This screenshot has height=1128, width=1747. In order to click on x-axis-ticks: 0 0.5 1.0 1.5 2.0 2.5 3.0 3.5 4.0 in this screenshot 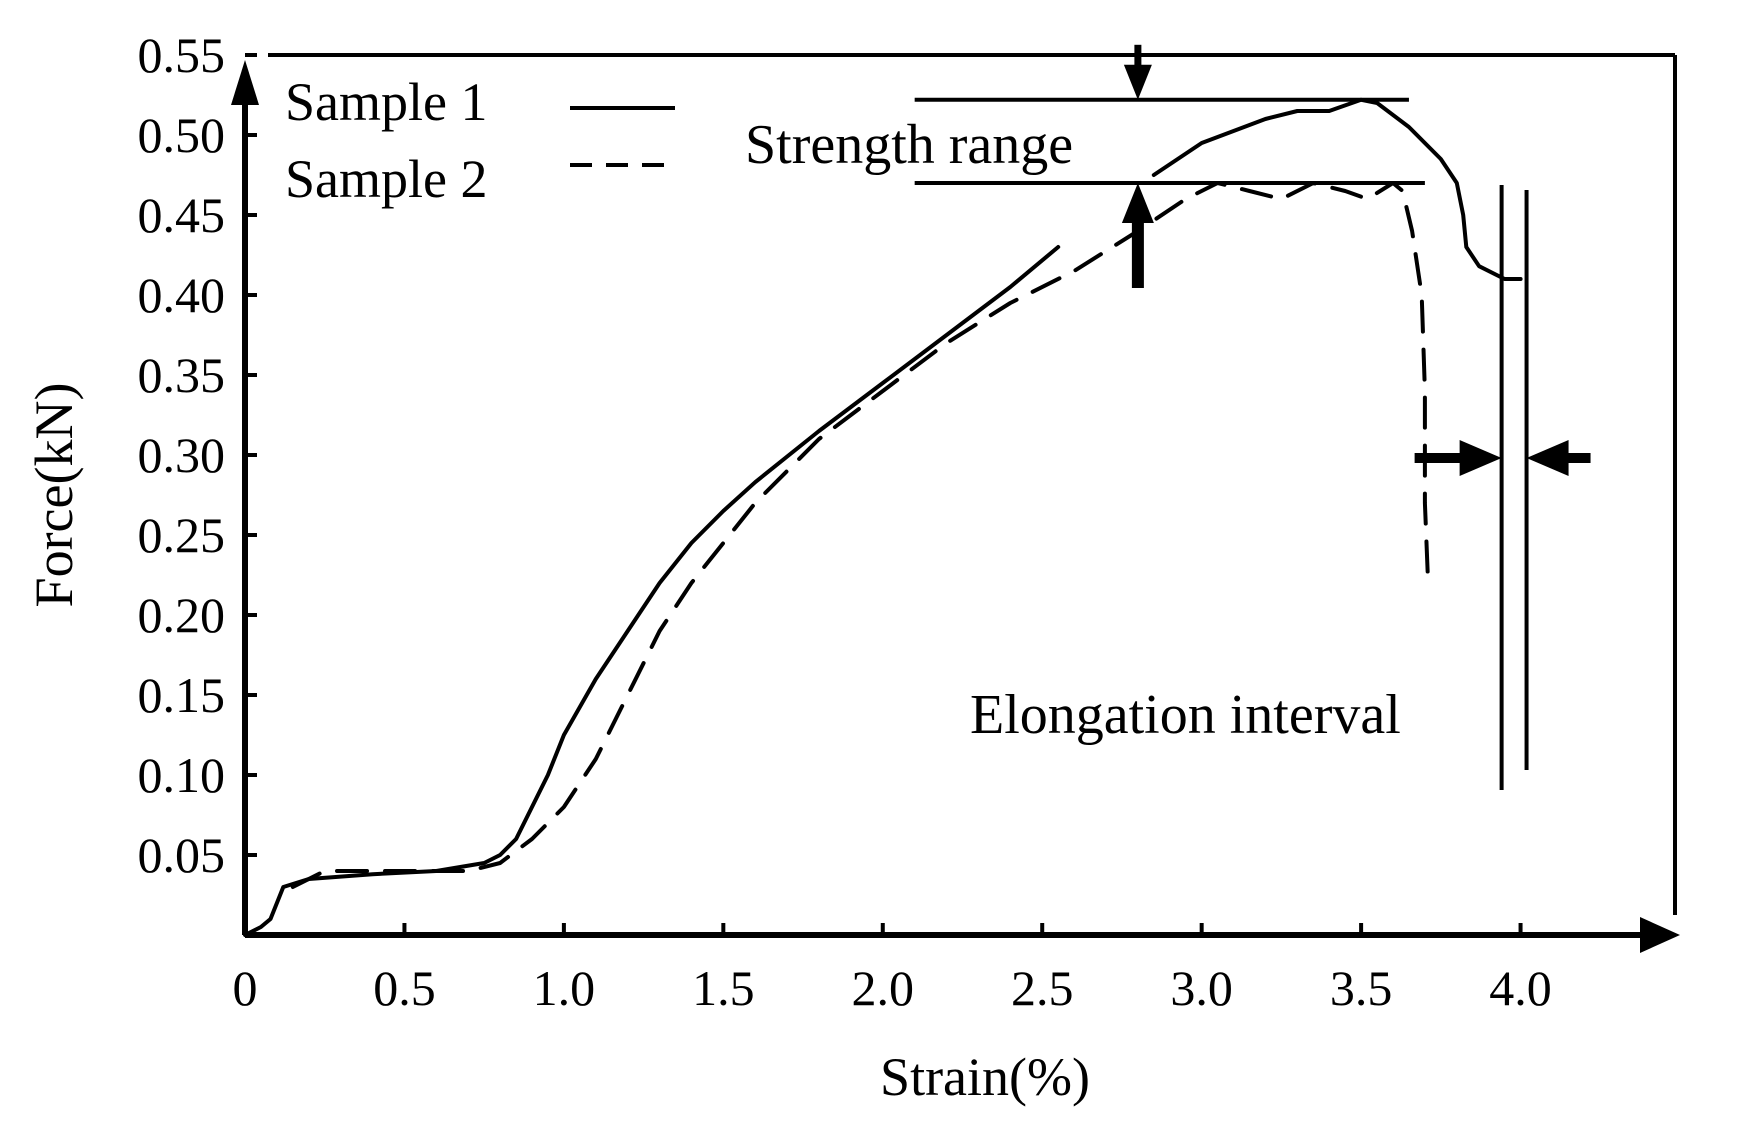, I will do `click(892, 969)`.